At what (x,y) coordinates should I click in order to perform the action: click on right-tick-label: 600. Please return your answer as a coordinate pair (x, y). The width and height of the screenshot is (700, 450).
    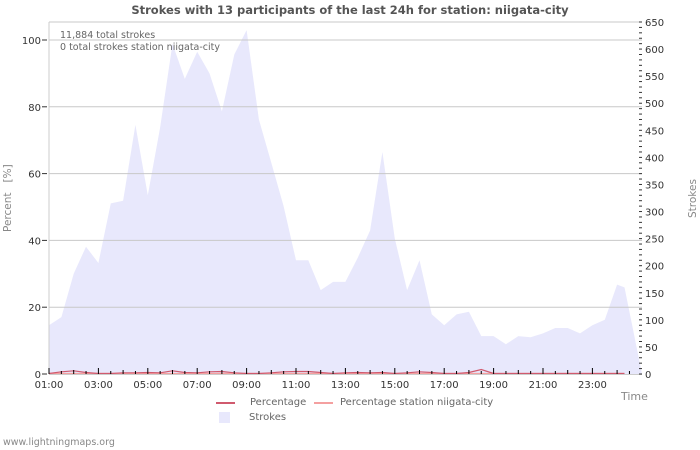
    Looking at the image, I should click on (654, 50).